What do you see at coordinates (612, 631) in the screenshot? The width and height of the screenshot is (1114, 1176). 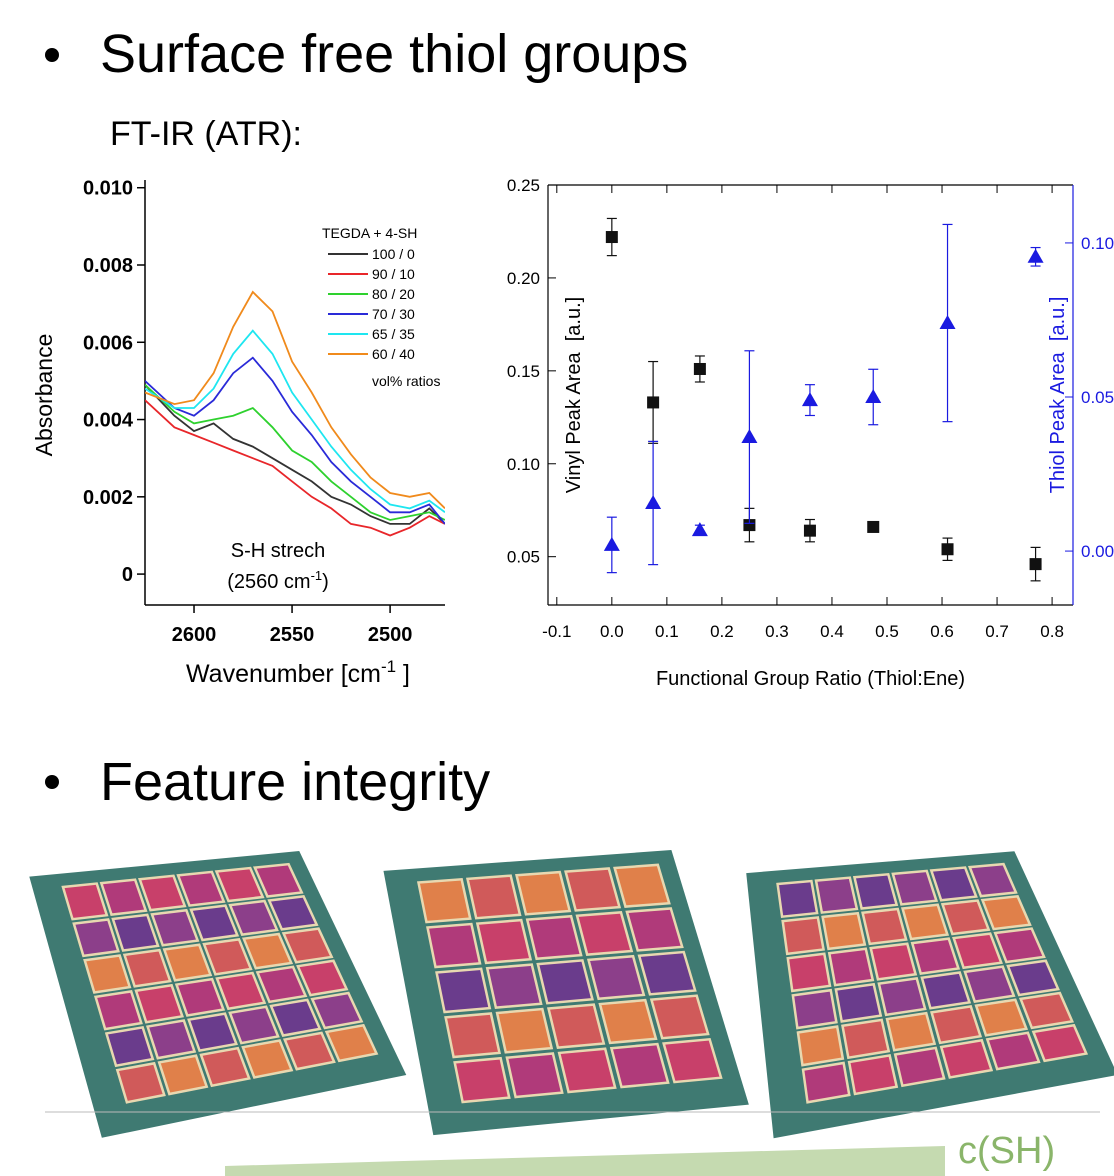 I see `x-tick-label: 0.0` at bounding box center [612, 631].